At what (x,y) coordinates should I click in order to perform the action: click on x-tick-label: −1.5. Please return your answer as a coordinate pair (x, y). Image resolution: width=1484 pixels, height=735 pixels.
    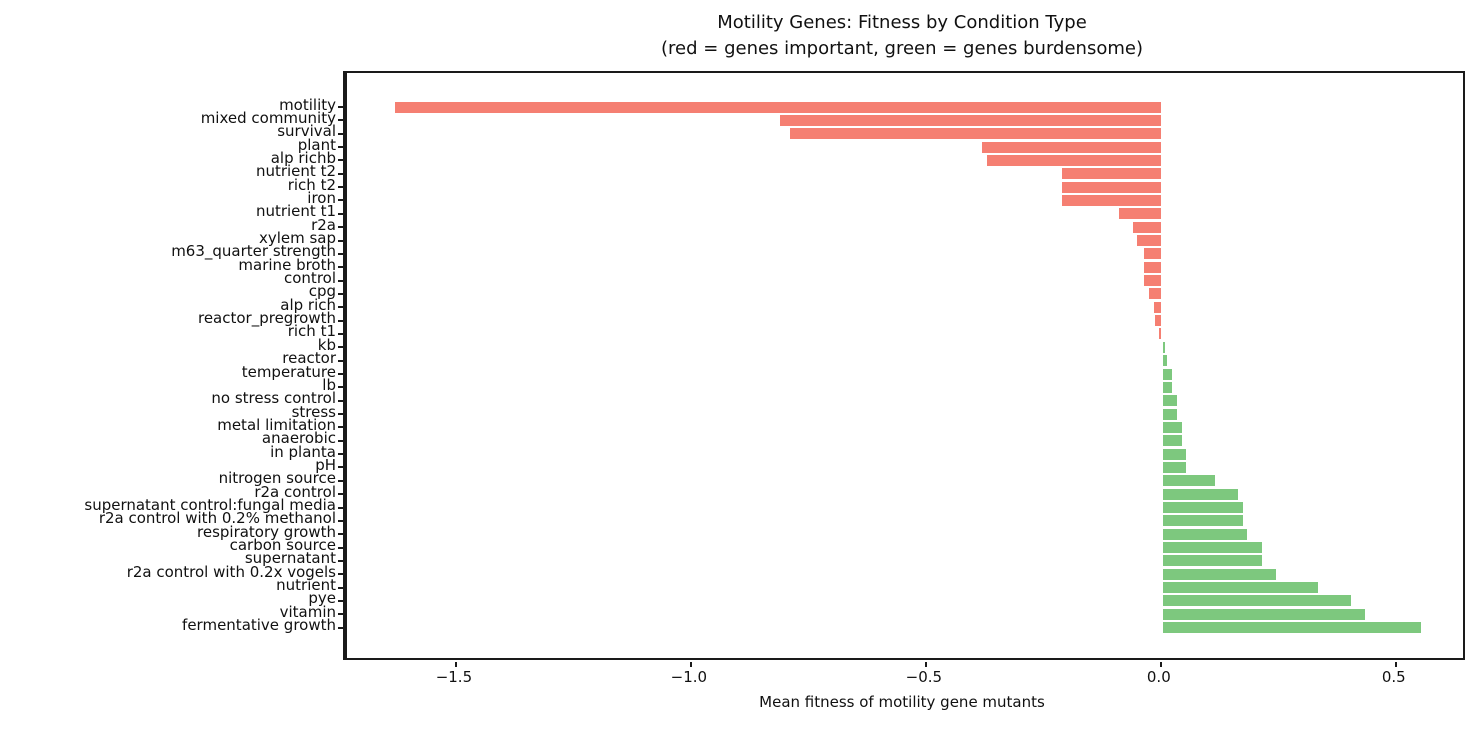
    Looking at the image, I should click on (454, 677).